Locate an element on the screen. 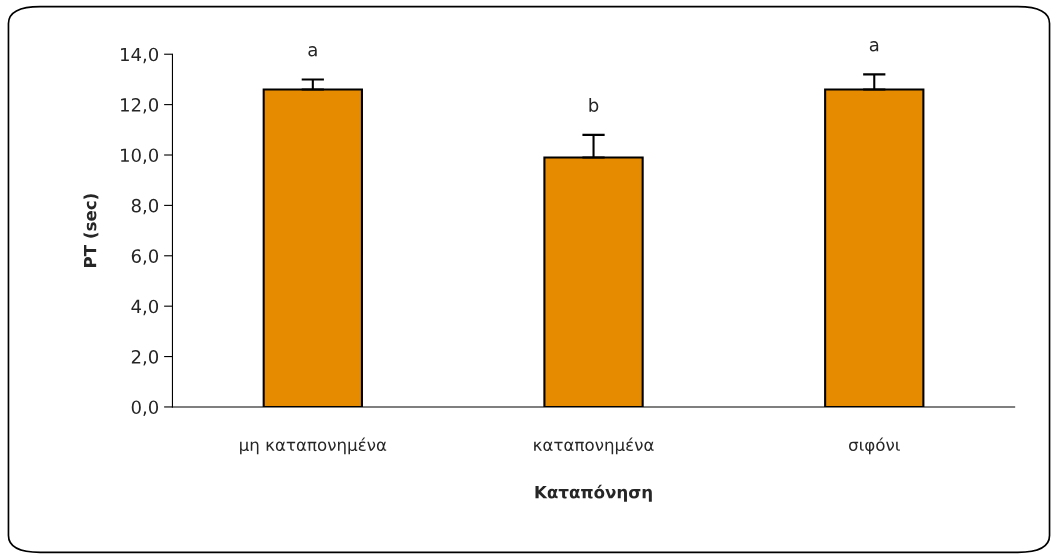 This screenshot has width=1058, height=559. y-tick-label: 0,0 is located at coordinates (145, 408).